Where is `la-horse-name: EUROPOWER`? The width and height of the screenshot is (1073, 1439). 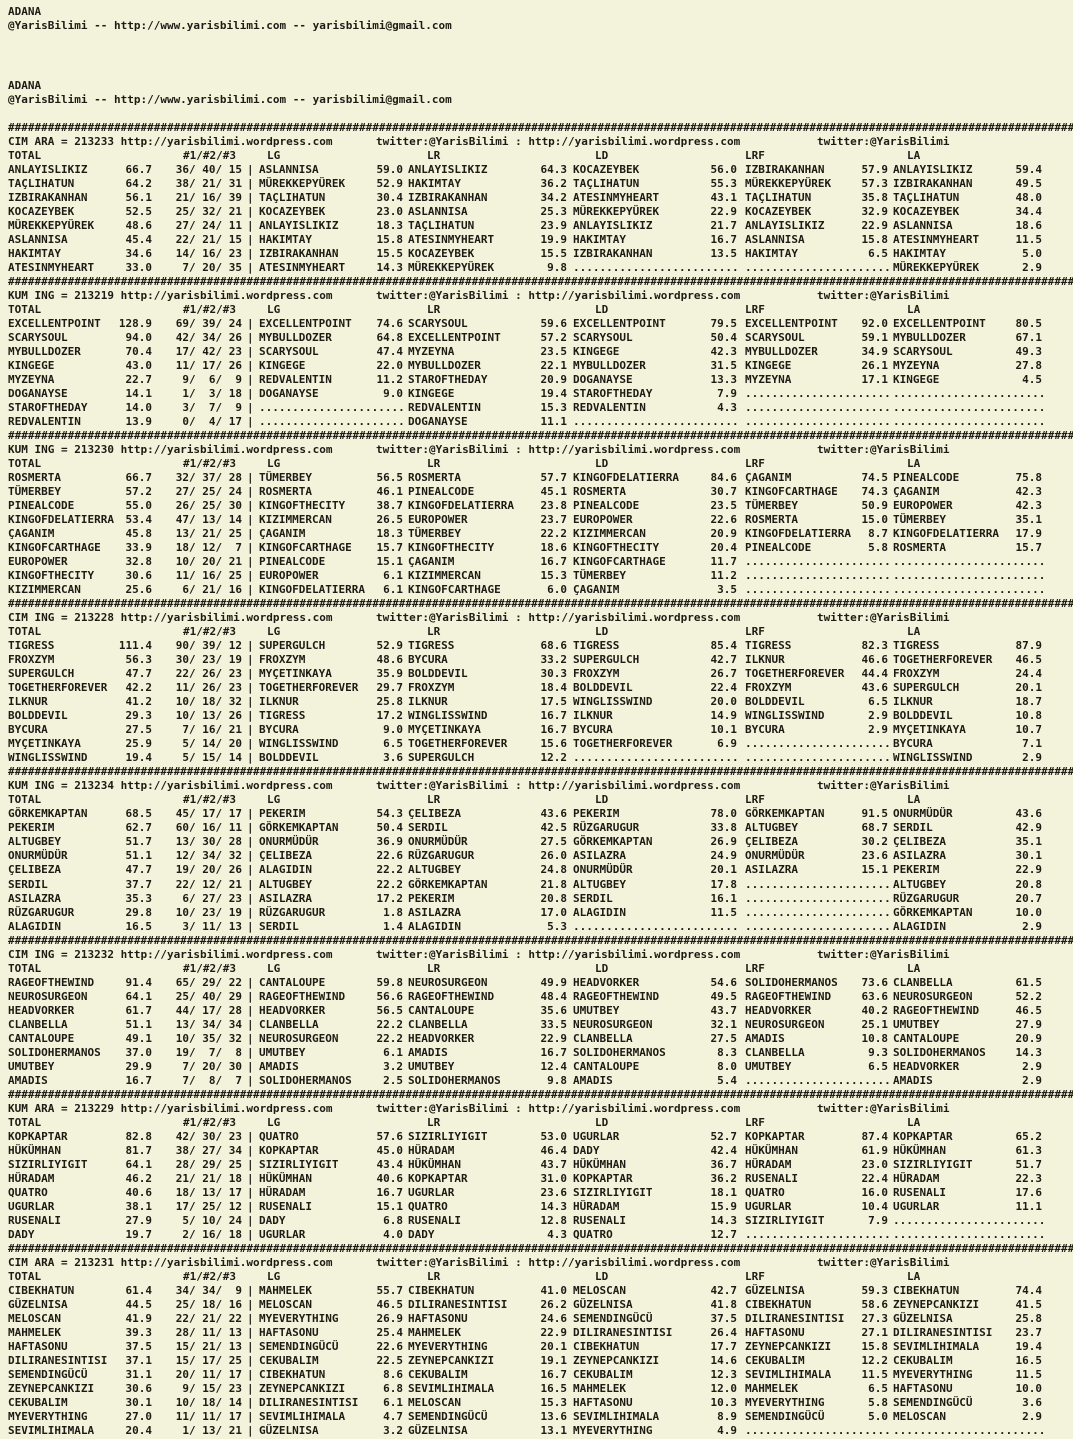
la-horse-name: EUROPOWER is located at coordinates (923, 506).